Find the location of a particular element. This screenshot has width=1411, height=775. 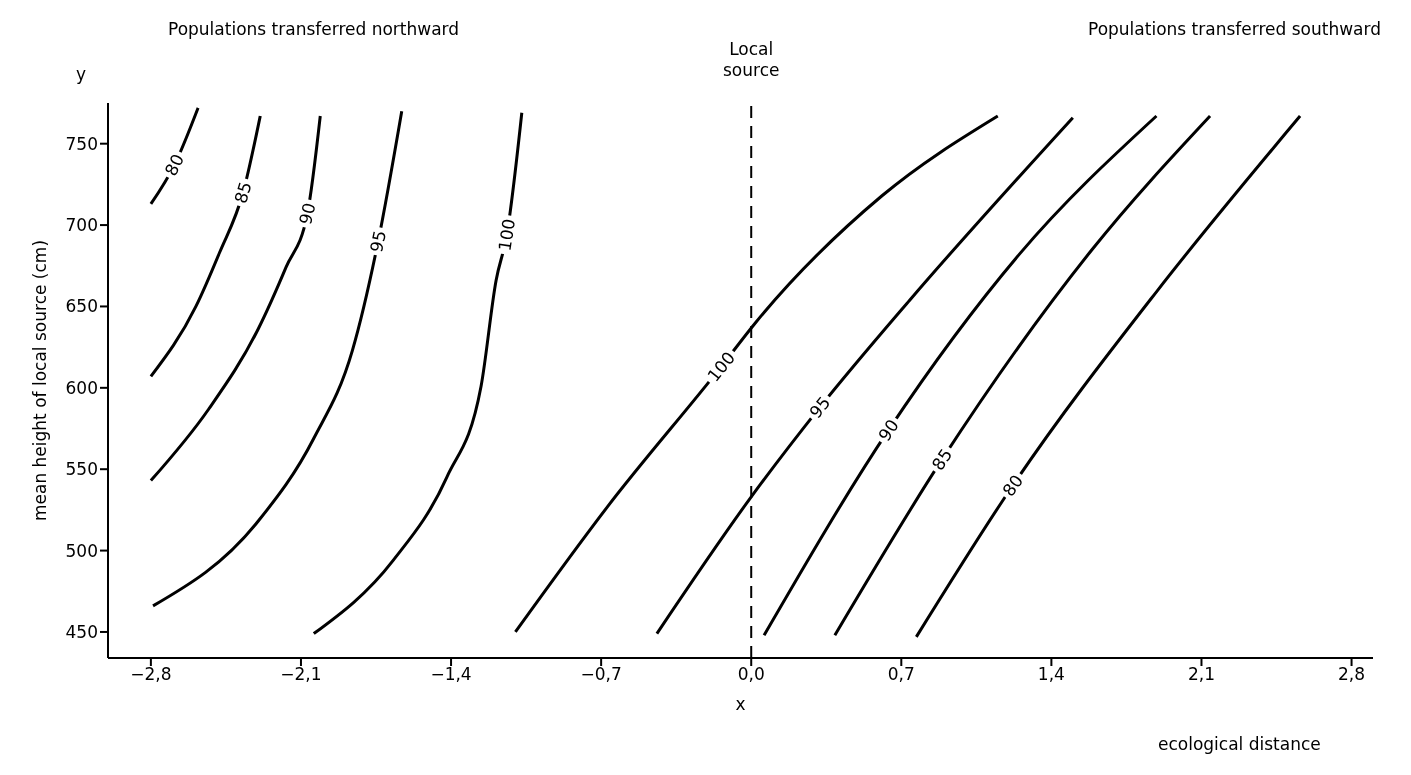

x-tick-label: 0,7 is located at coordinates (901, 674).